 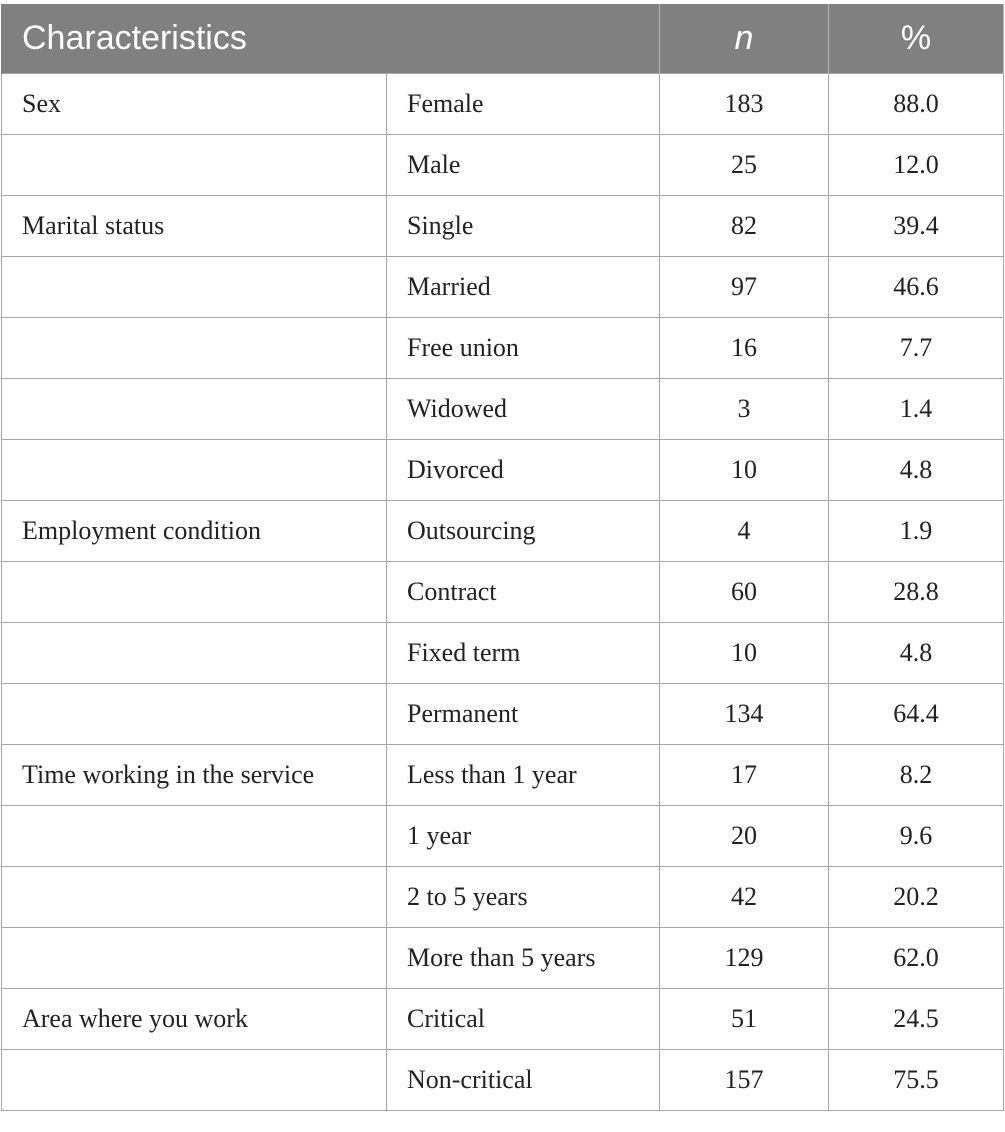 What do you see at coordinates (194, 104) in the screenshot?
I see `category-cell: Sex` at bounding box center [194, 104].